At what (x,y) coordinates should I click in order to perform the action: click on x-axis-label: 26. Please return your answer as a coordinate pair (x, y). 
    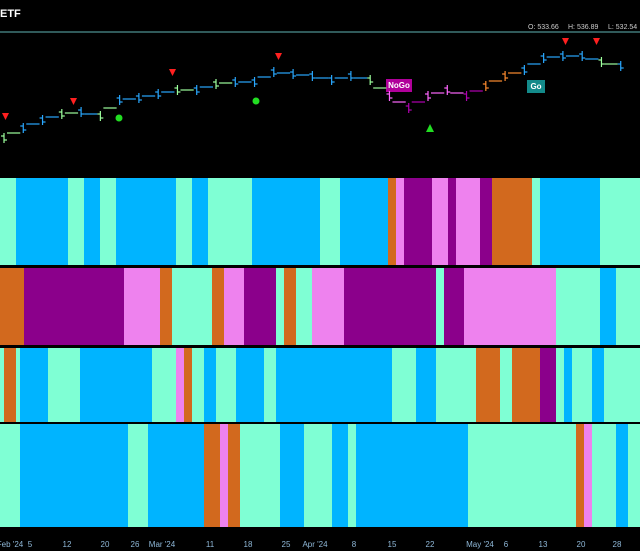
    Looking at the image, I should click on (135, 544).